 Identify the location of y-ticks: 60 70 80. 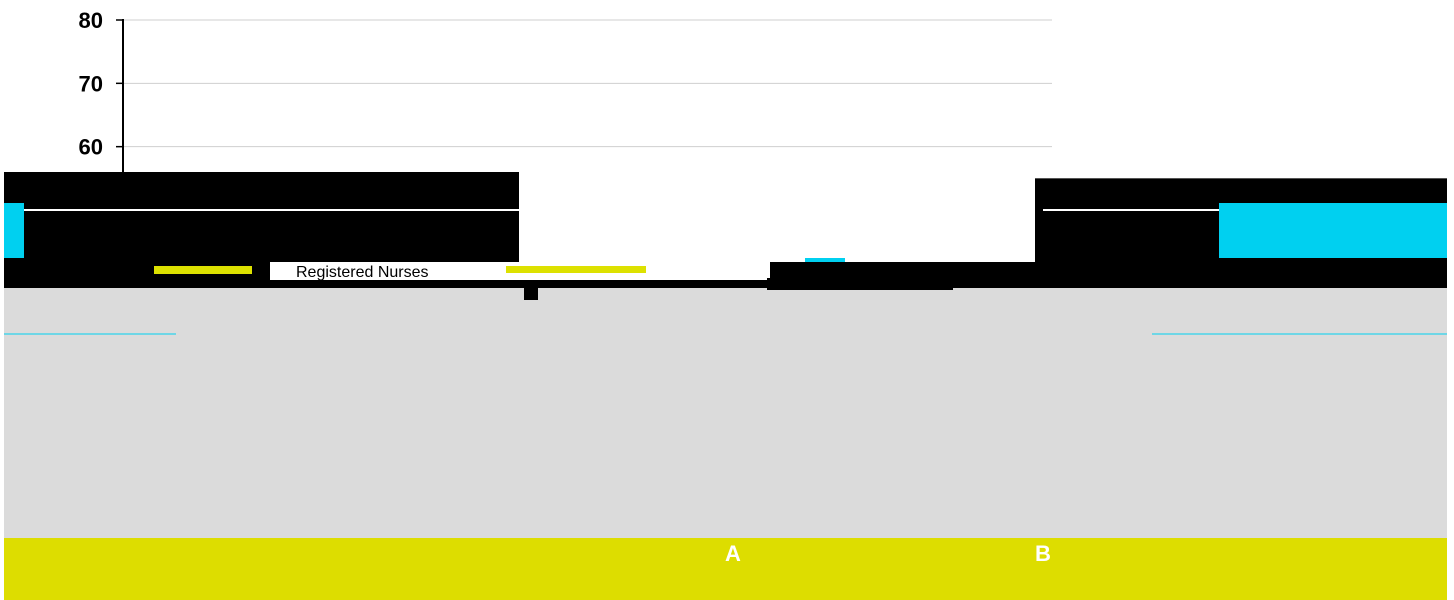
(101, 84).